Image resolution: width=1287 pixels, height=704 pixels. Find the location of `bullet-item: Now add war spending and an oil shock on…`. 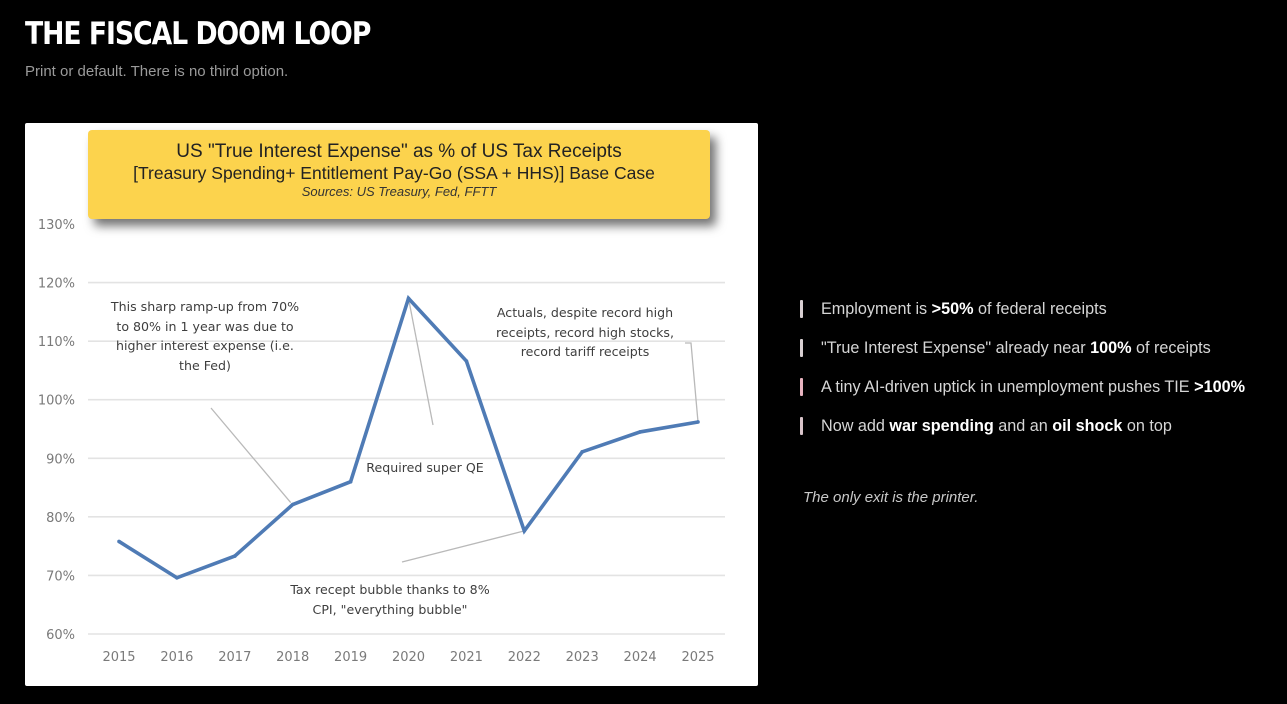

bullet-item: Now add war spending and an oil shock on… is located at coordinates (1040, 426).